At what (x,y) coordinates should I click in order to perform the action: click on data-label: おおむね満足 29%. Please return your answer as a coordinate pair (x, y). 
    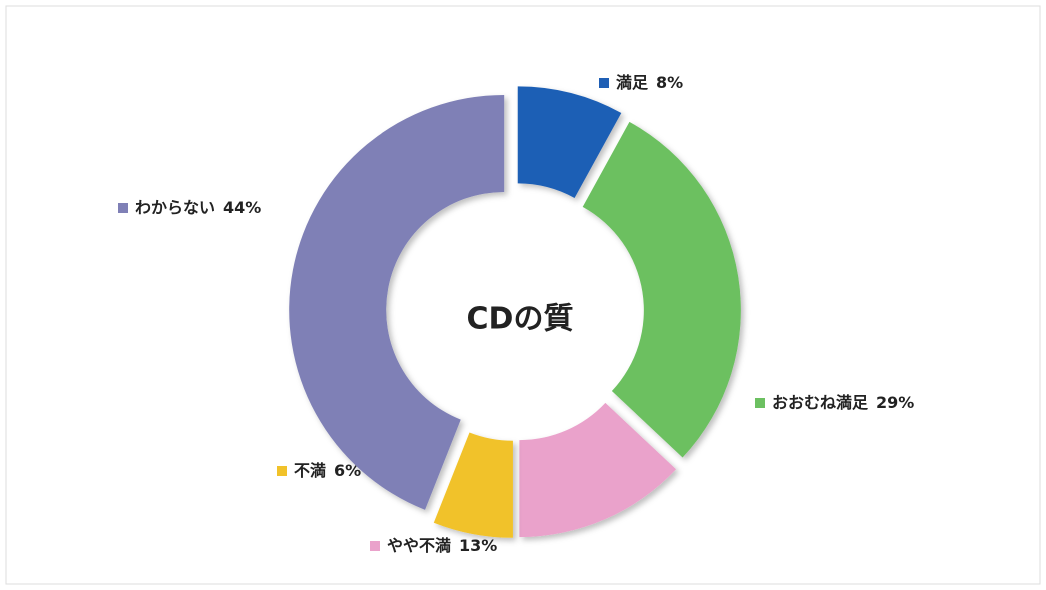
    Looking at the image, I should click on (843, 402).